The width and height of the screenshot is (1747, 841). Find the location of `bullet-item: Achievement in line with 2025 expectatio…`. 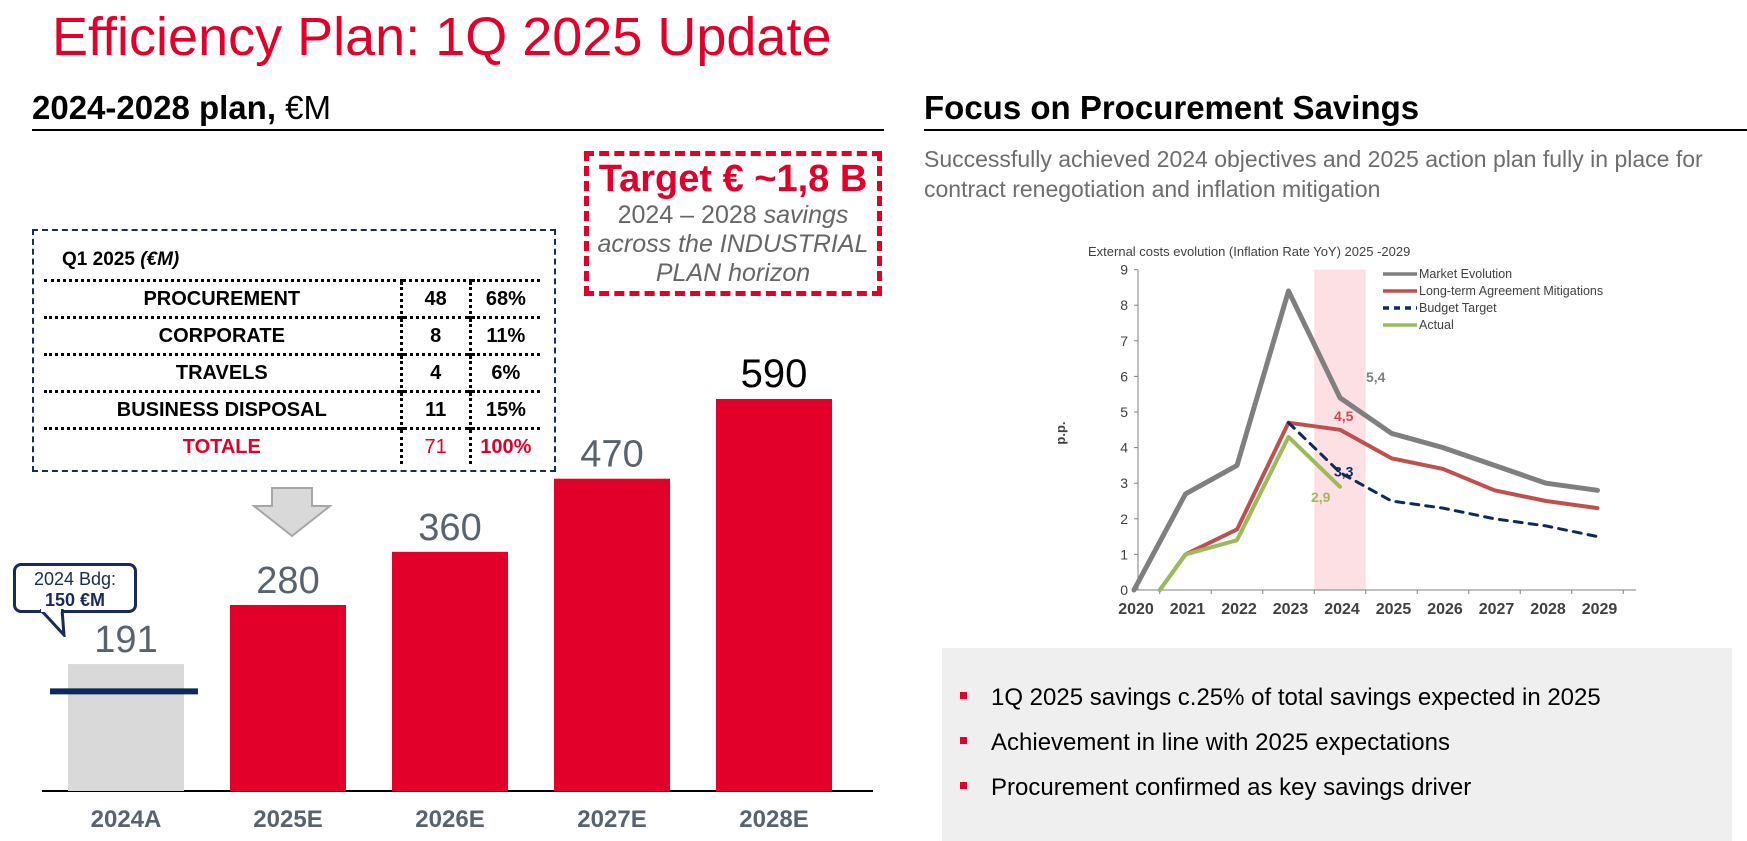

bullet-item: Achievement in line with 2025 expectatio… is located at coordinates (1205, 743).